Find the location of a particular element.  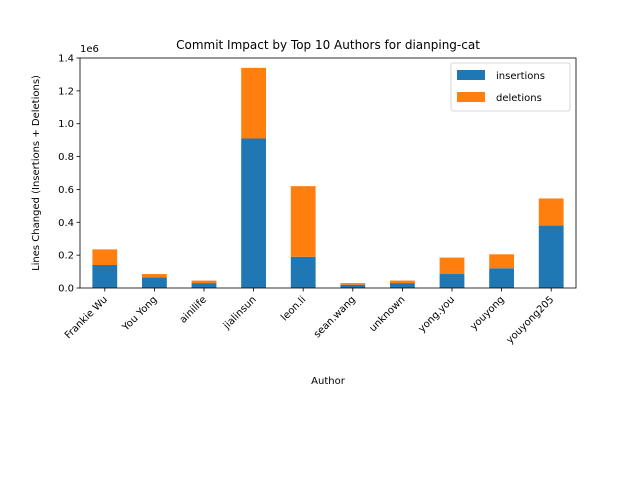

y-tick-label: 0.8 is located at coordinates (66, 157).